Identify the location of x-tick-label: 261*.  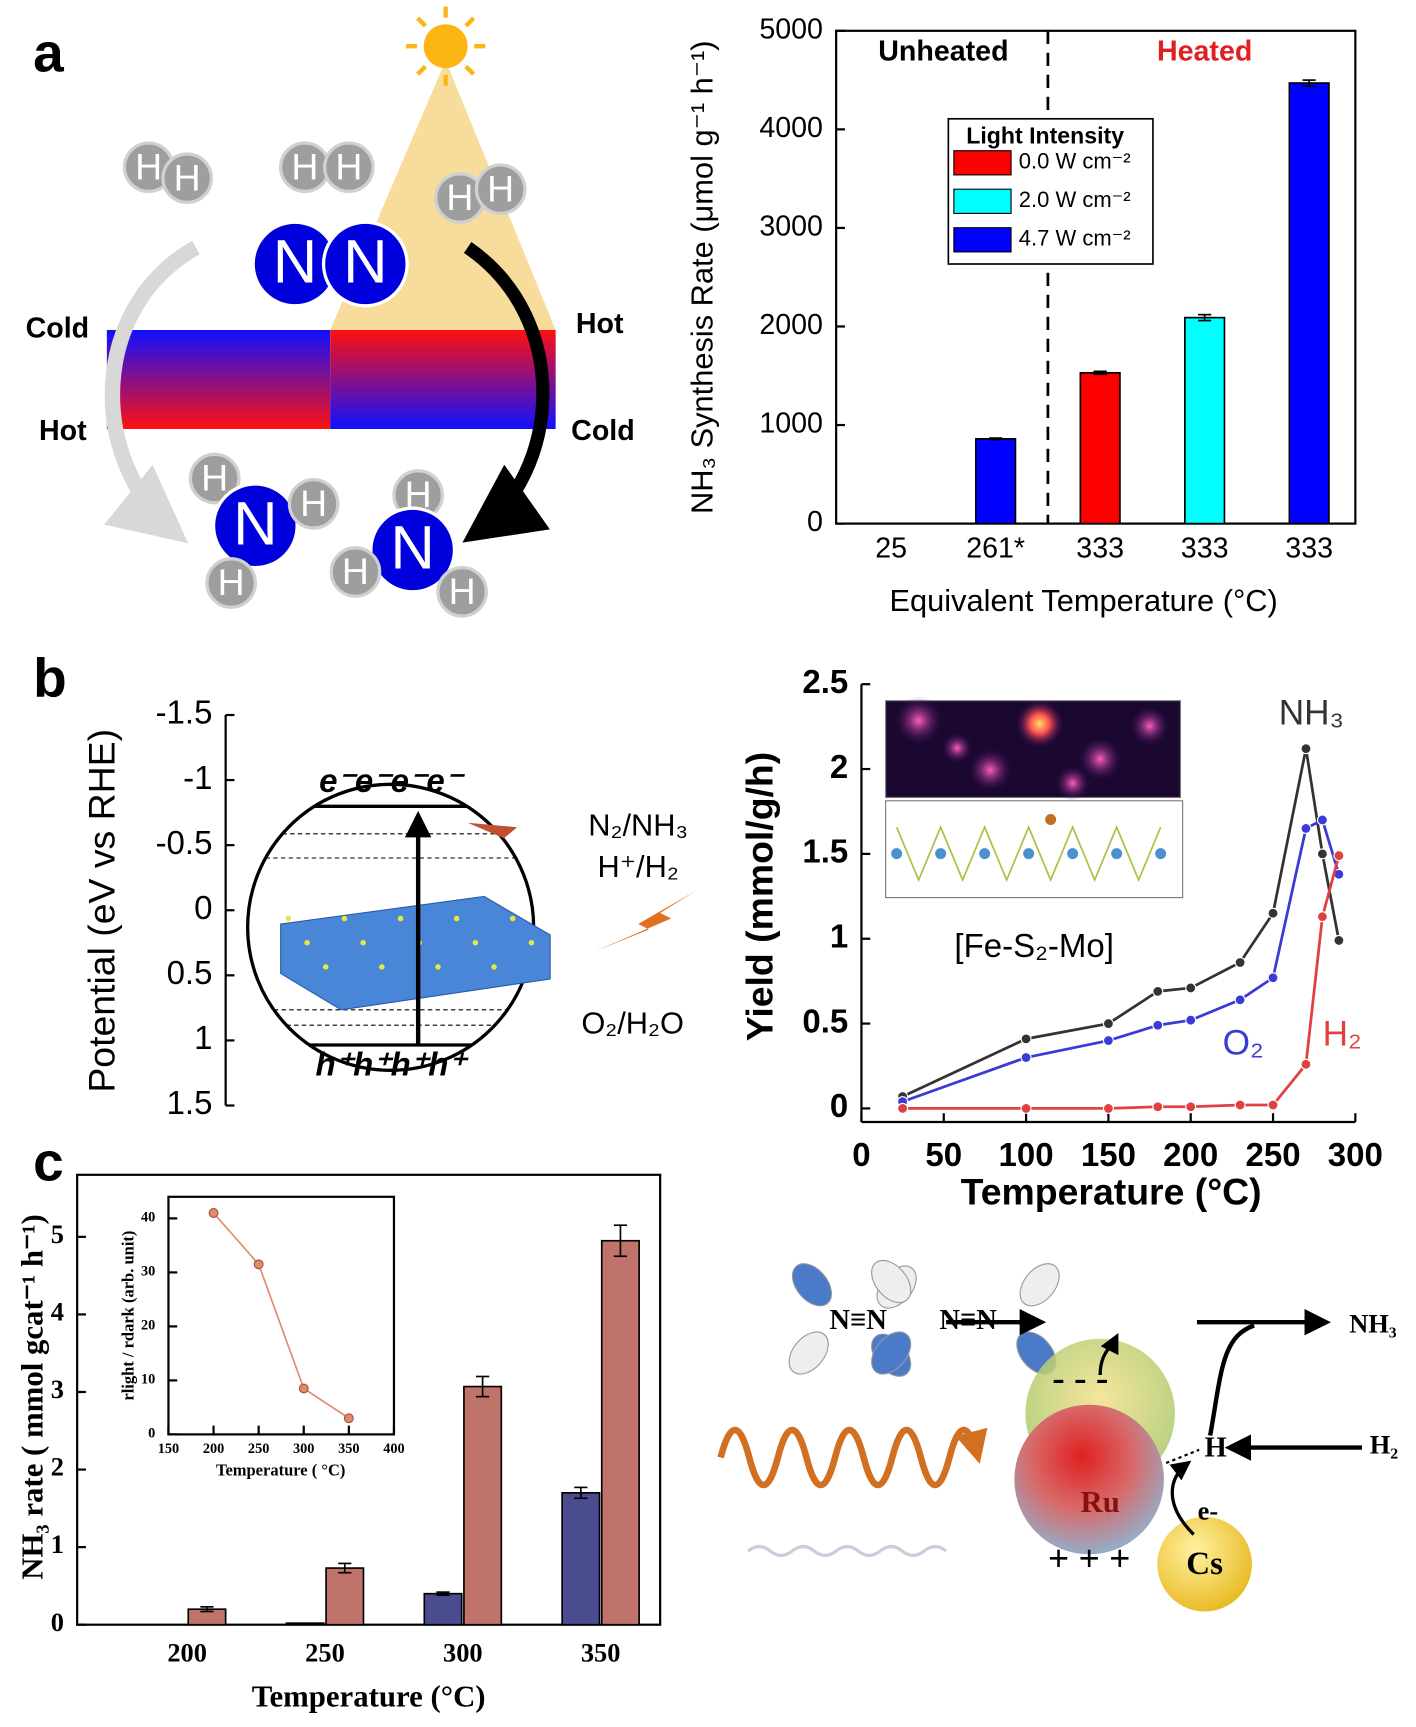
(995, 549).